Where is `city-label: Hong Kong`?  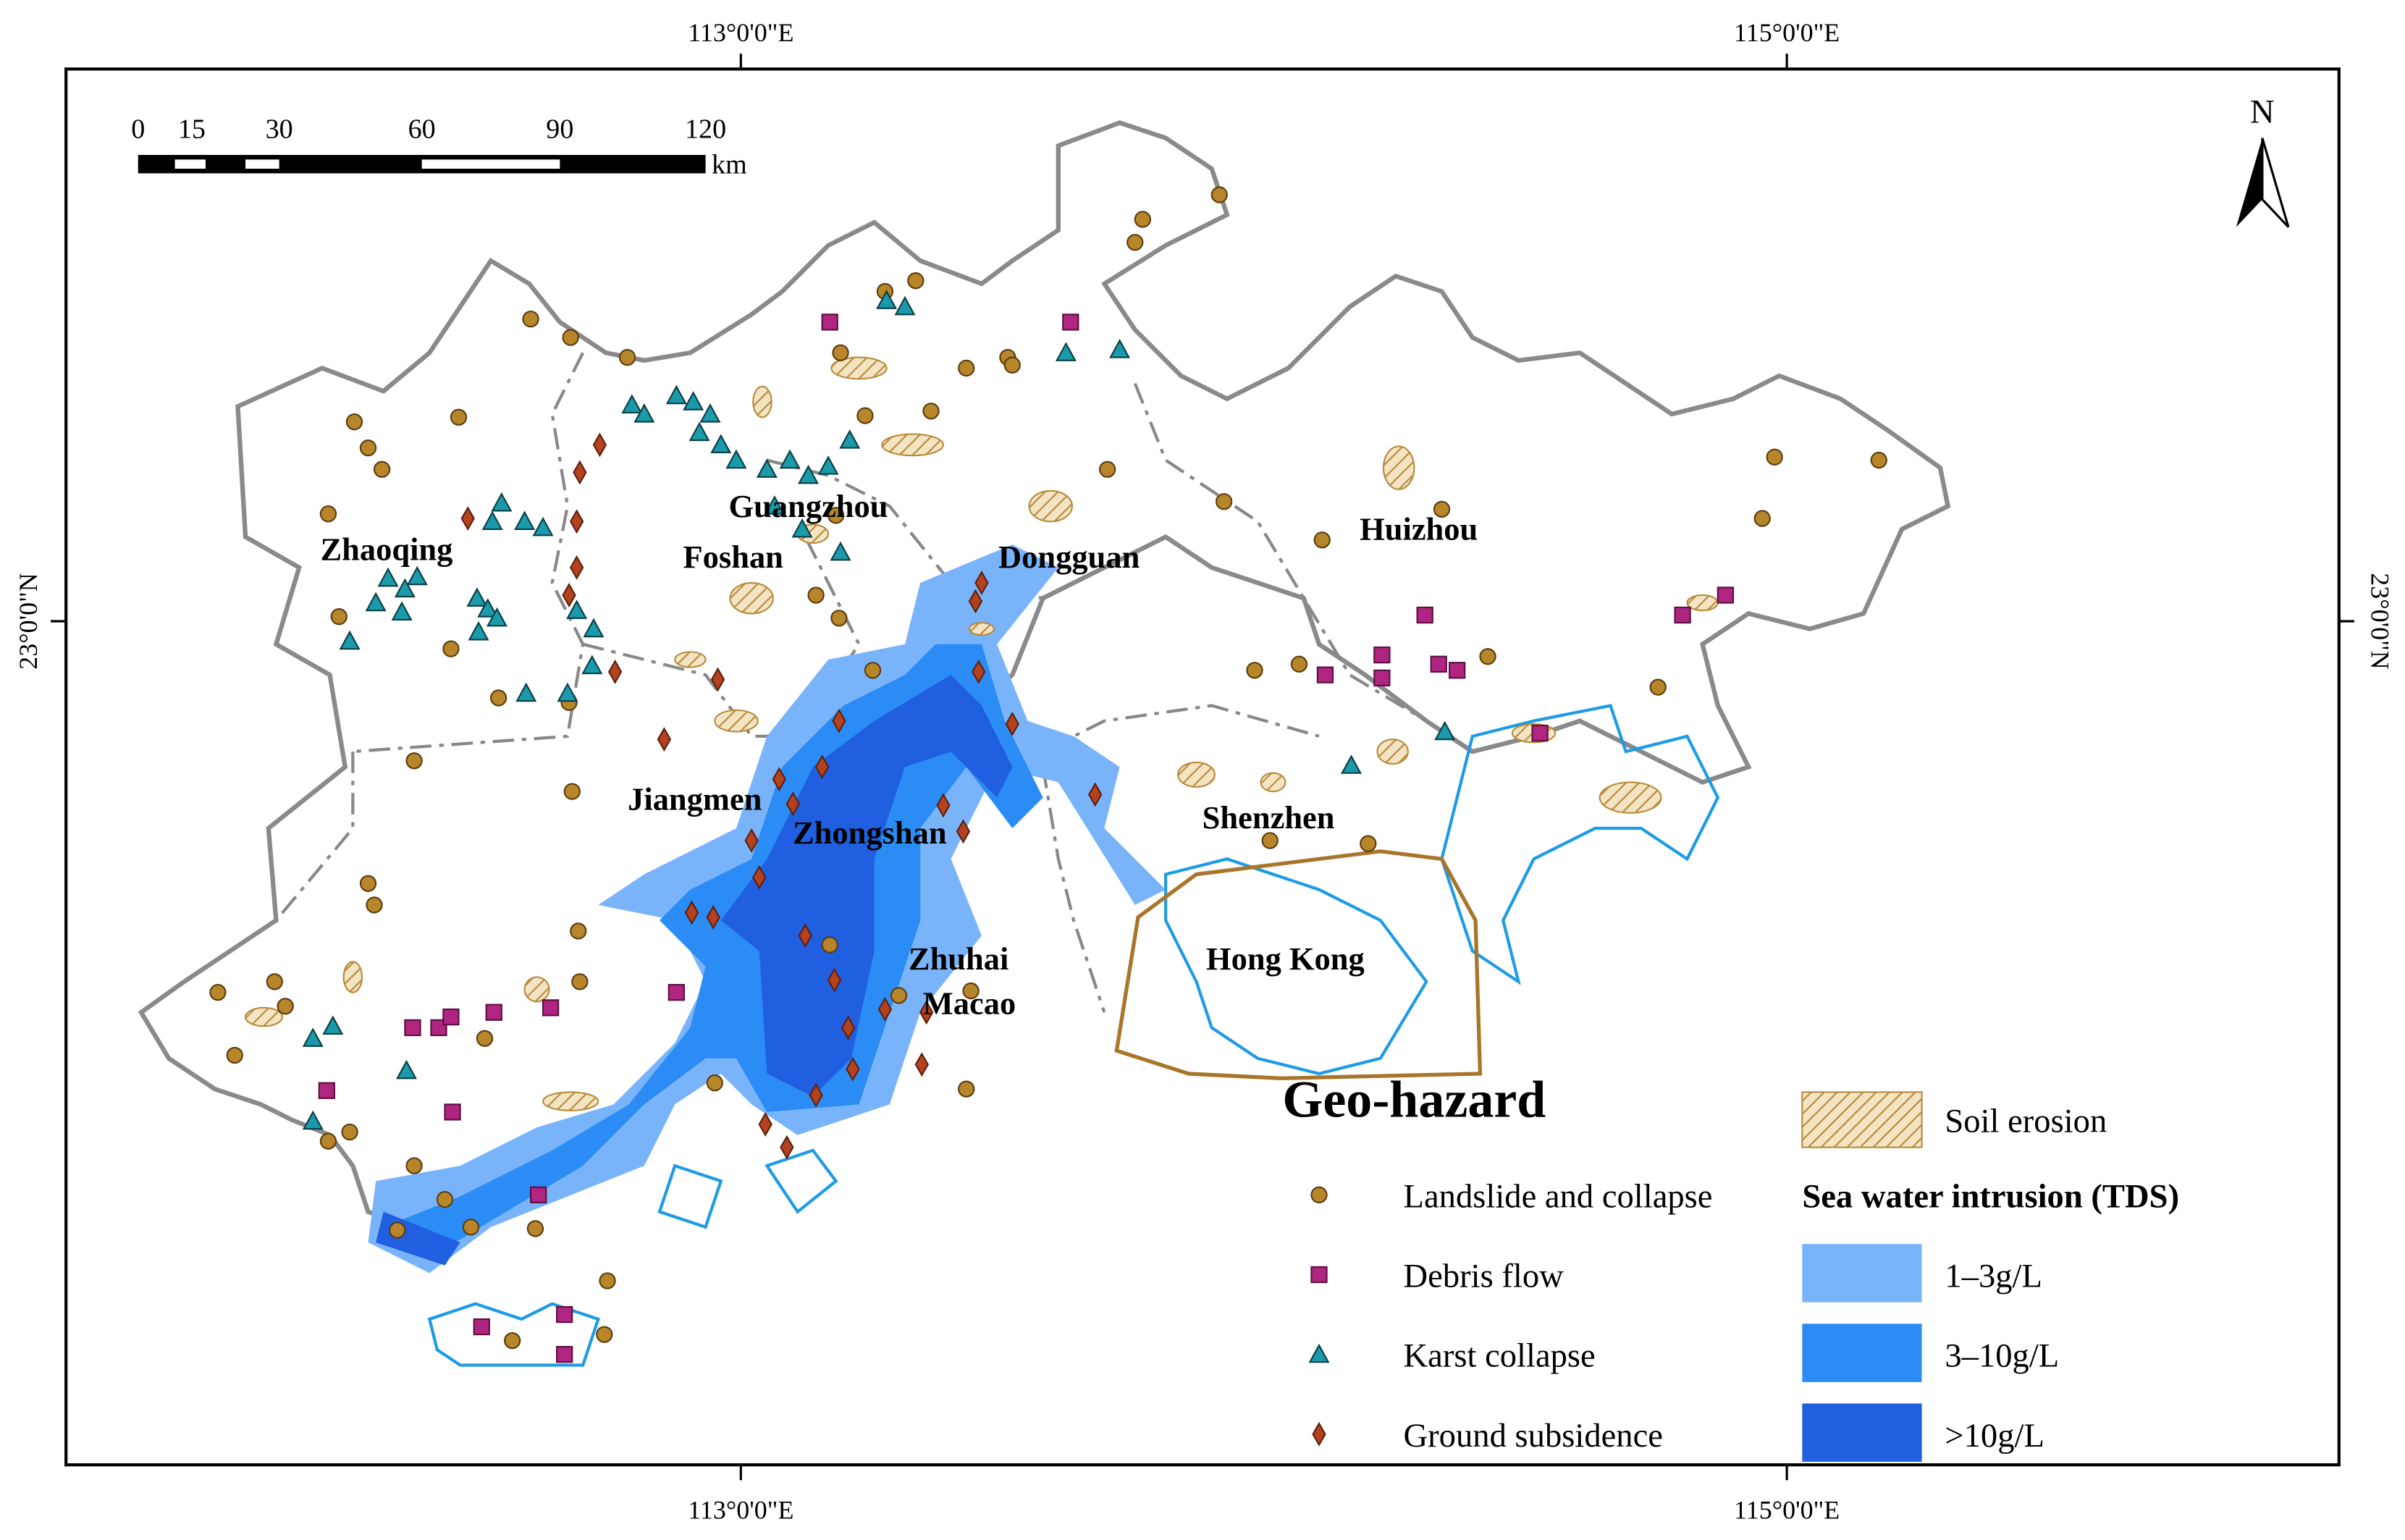 city-label: Hong Kong is located at coordinates (1285, 959).